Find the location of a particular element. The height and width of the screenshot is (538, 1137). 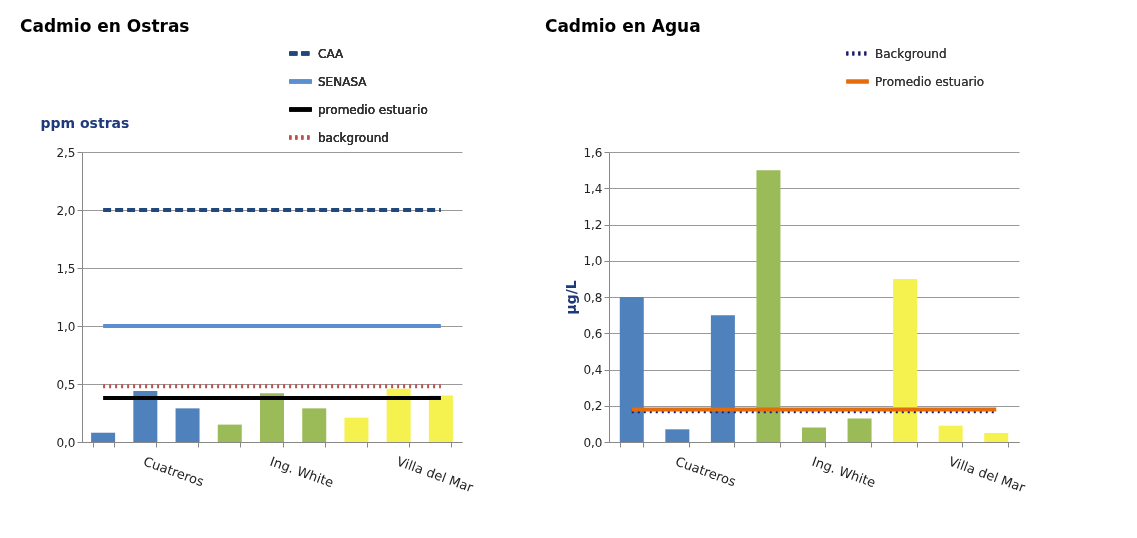

legend-label: SENASA is located at coordinates (343, 81).